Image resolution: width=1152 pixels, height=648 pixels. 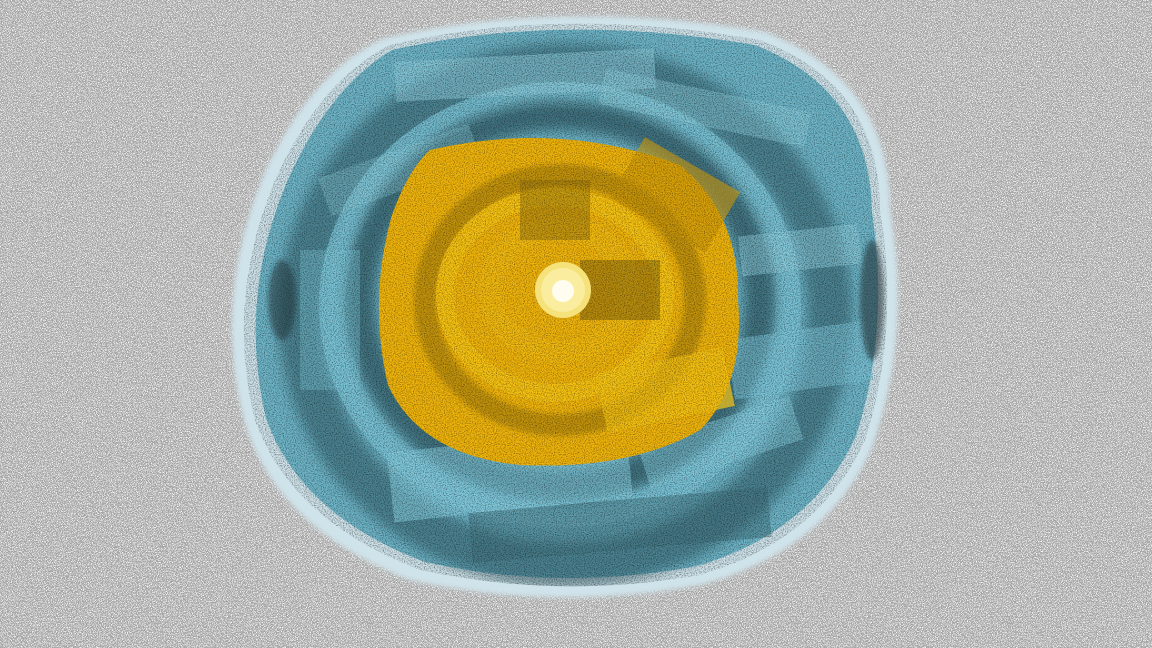 I want to click on left-shadow, so click(x=282, y=300).